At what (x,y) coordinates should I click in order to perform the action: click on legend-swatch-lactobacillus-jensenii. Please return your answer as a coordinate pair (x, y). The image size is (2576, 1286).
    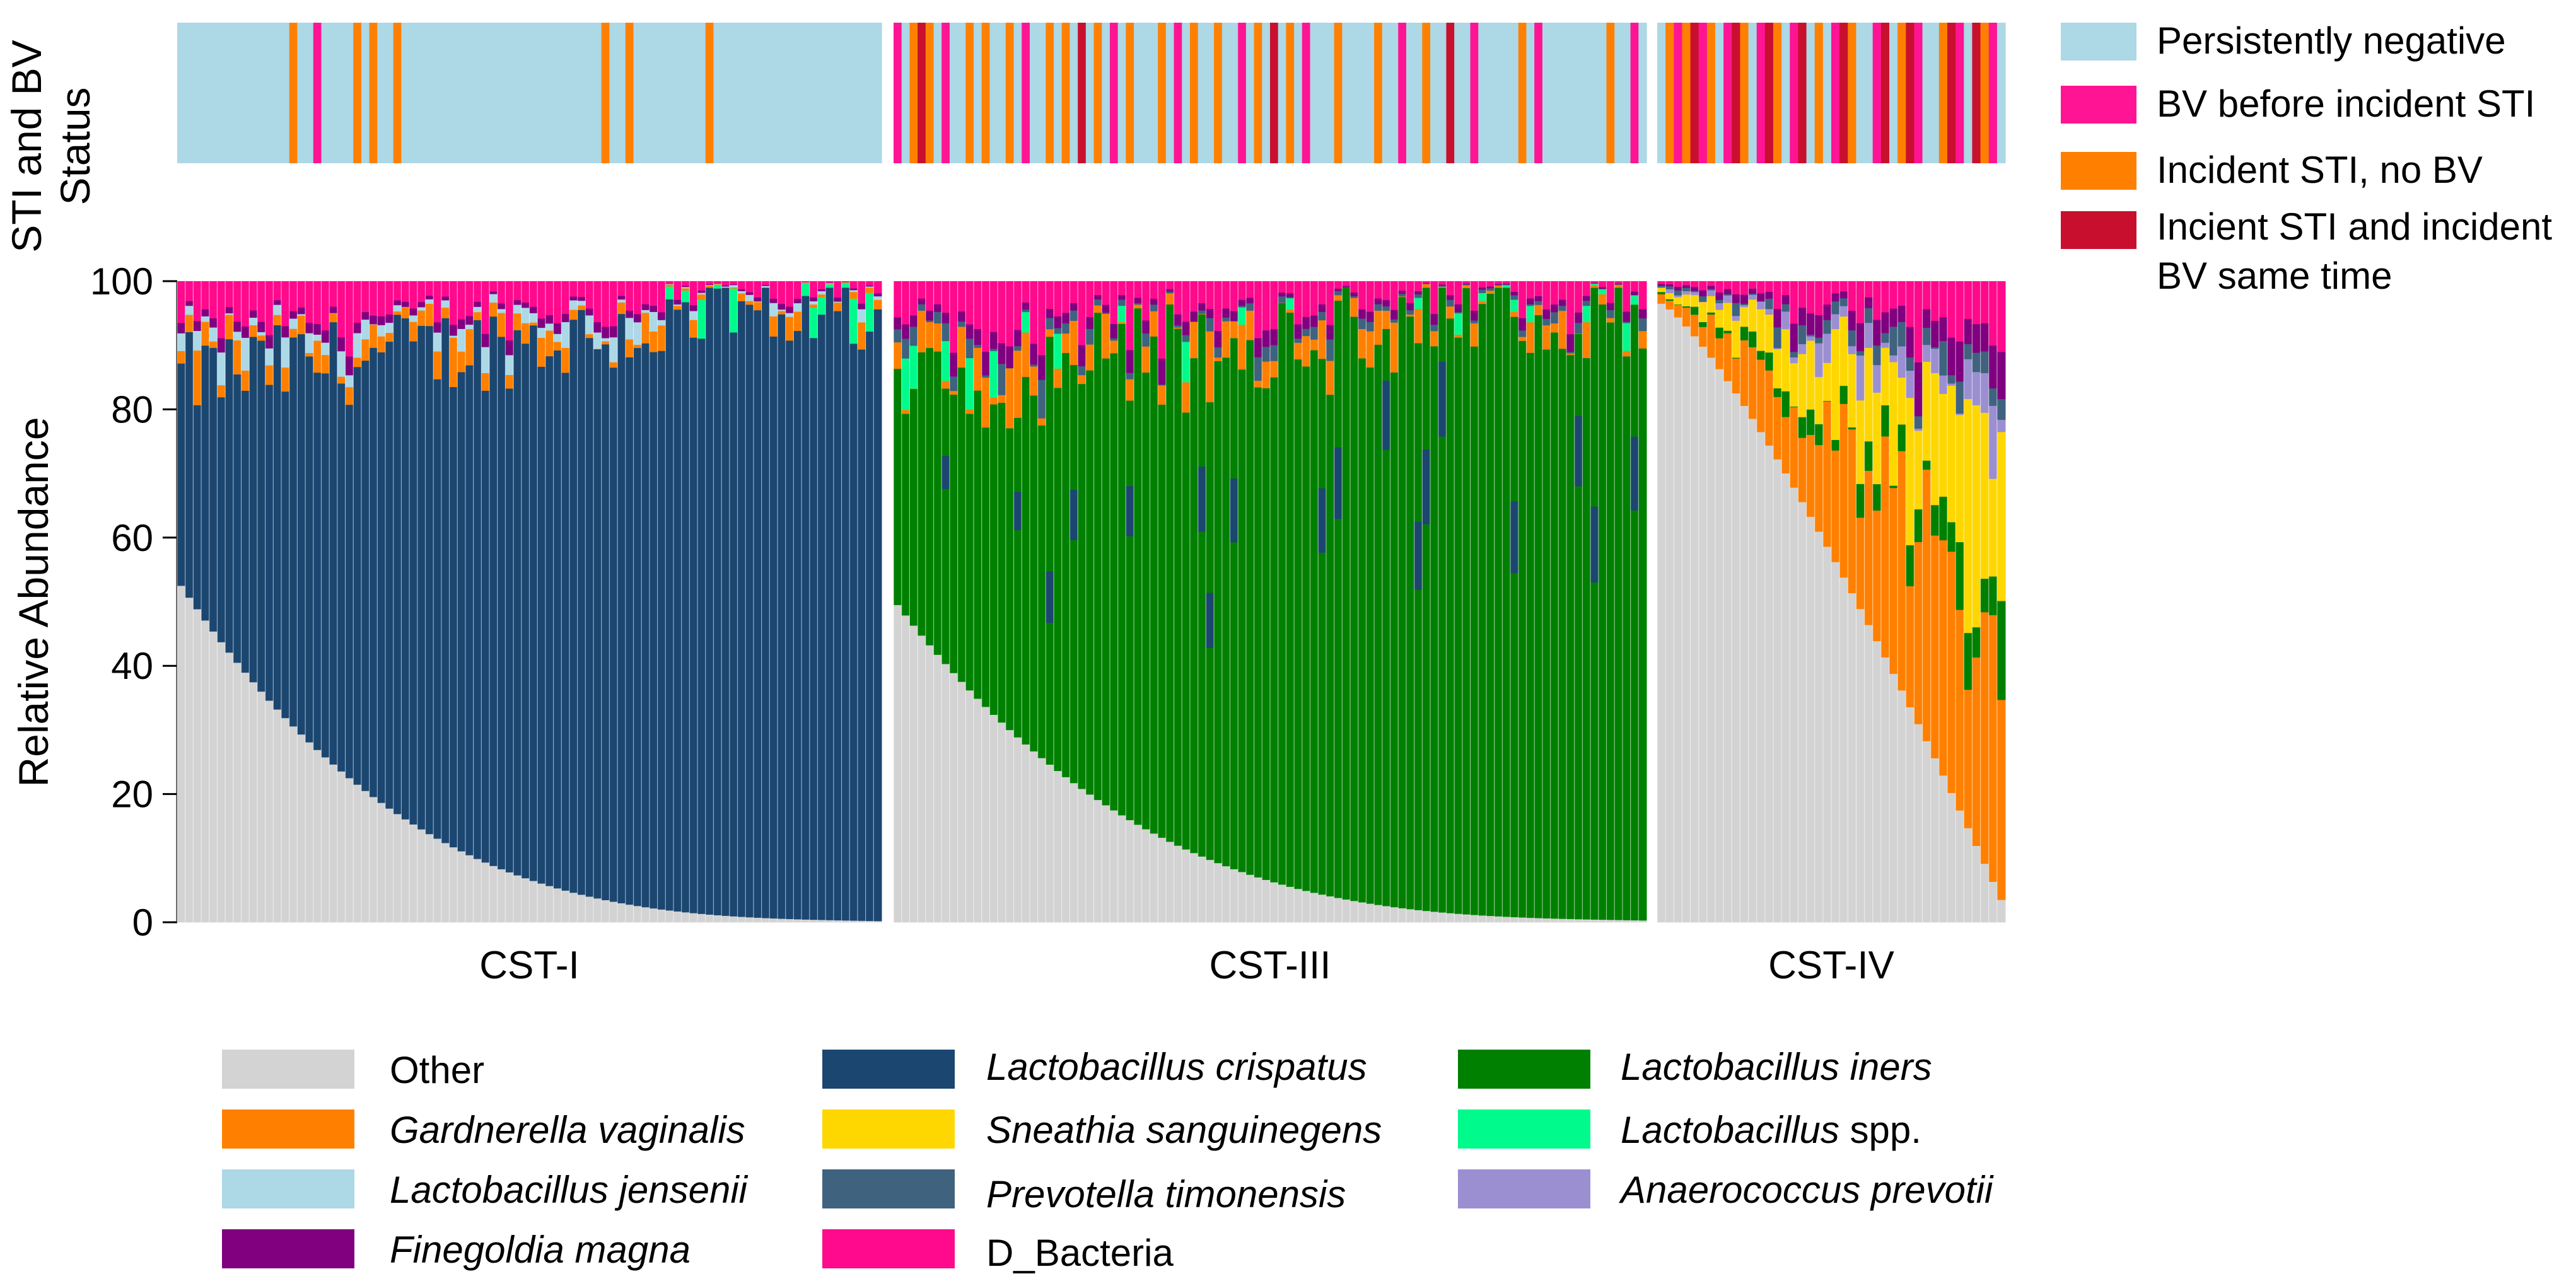
    Looking at the image, I should click on (288, 1188).